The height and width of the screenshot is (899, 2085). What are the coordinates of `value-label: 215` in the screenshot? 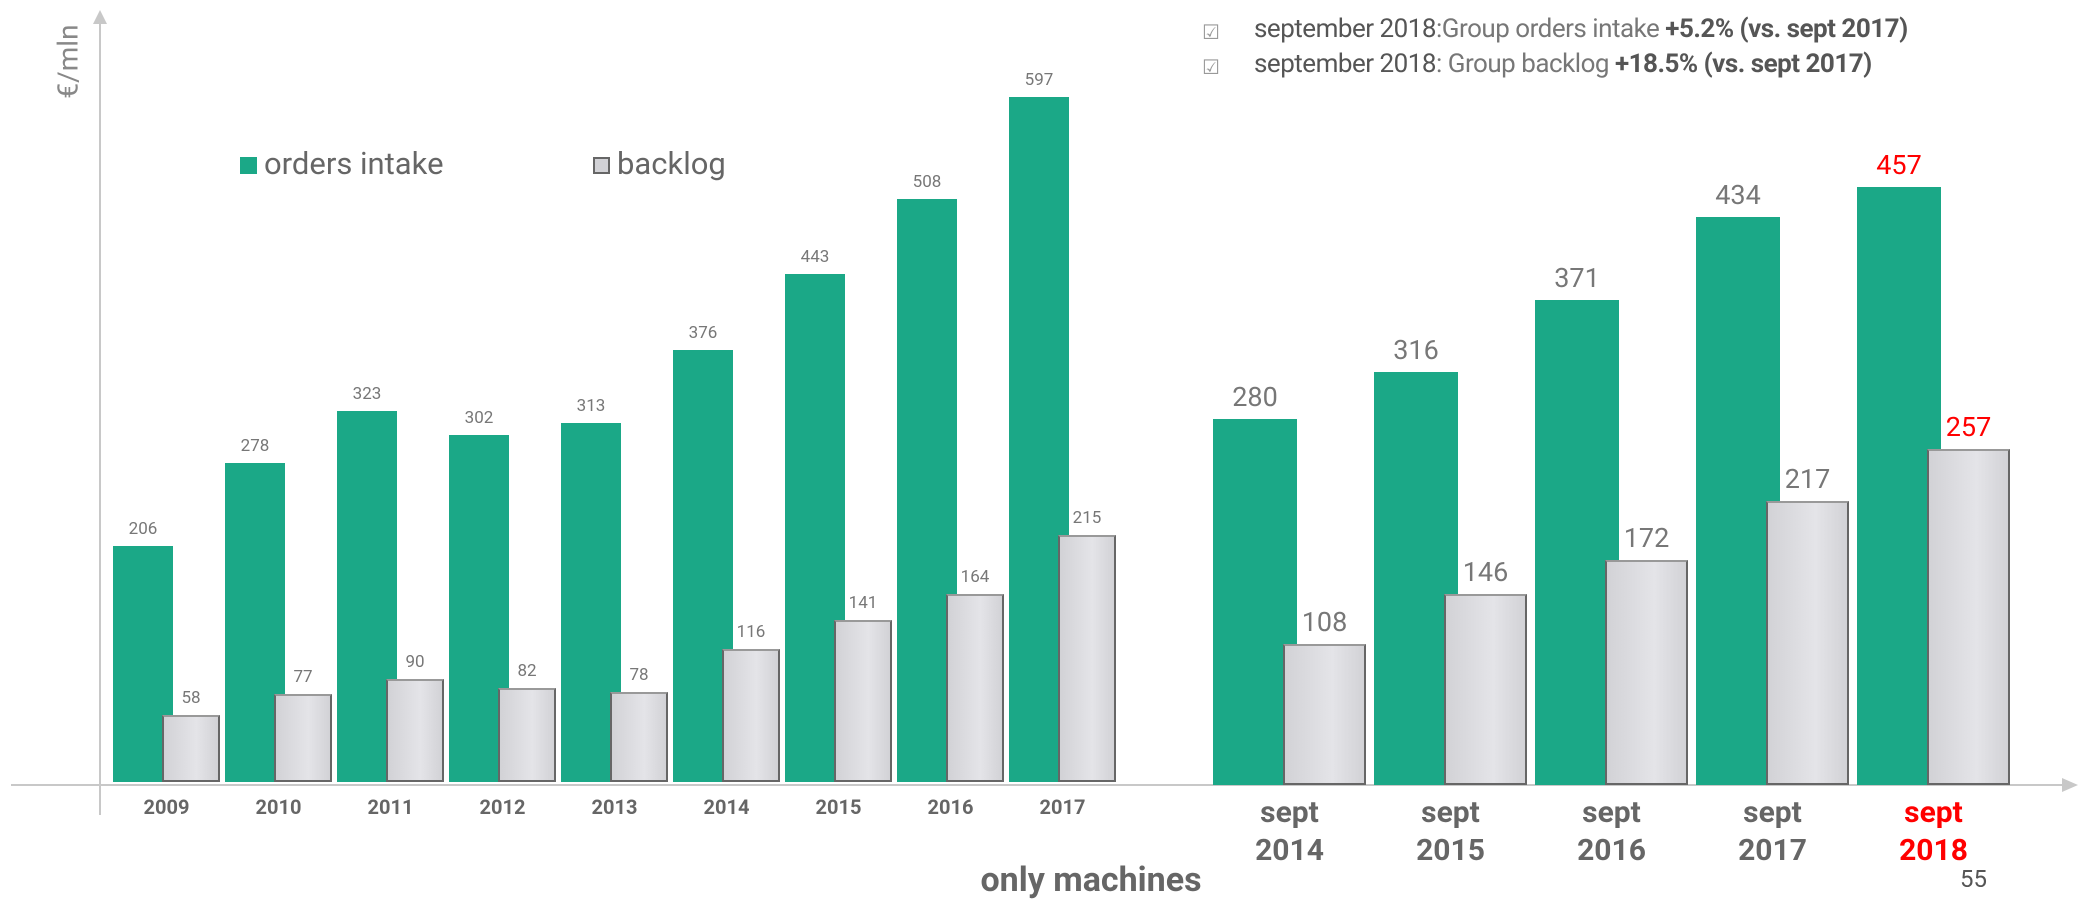 It's located at (1087, 518).